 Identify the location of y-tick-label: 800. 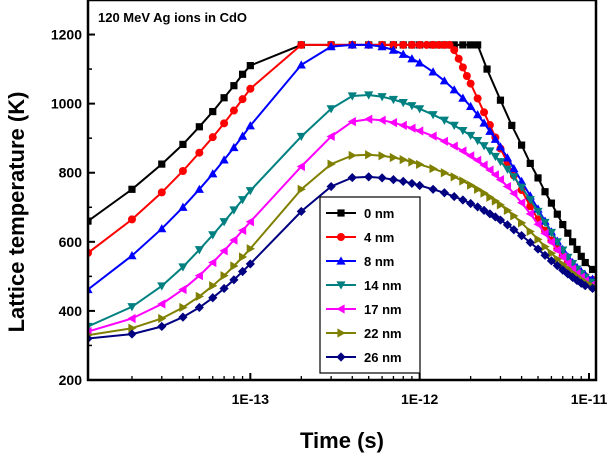
(71, 173).